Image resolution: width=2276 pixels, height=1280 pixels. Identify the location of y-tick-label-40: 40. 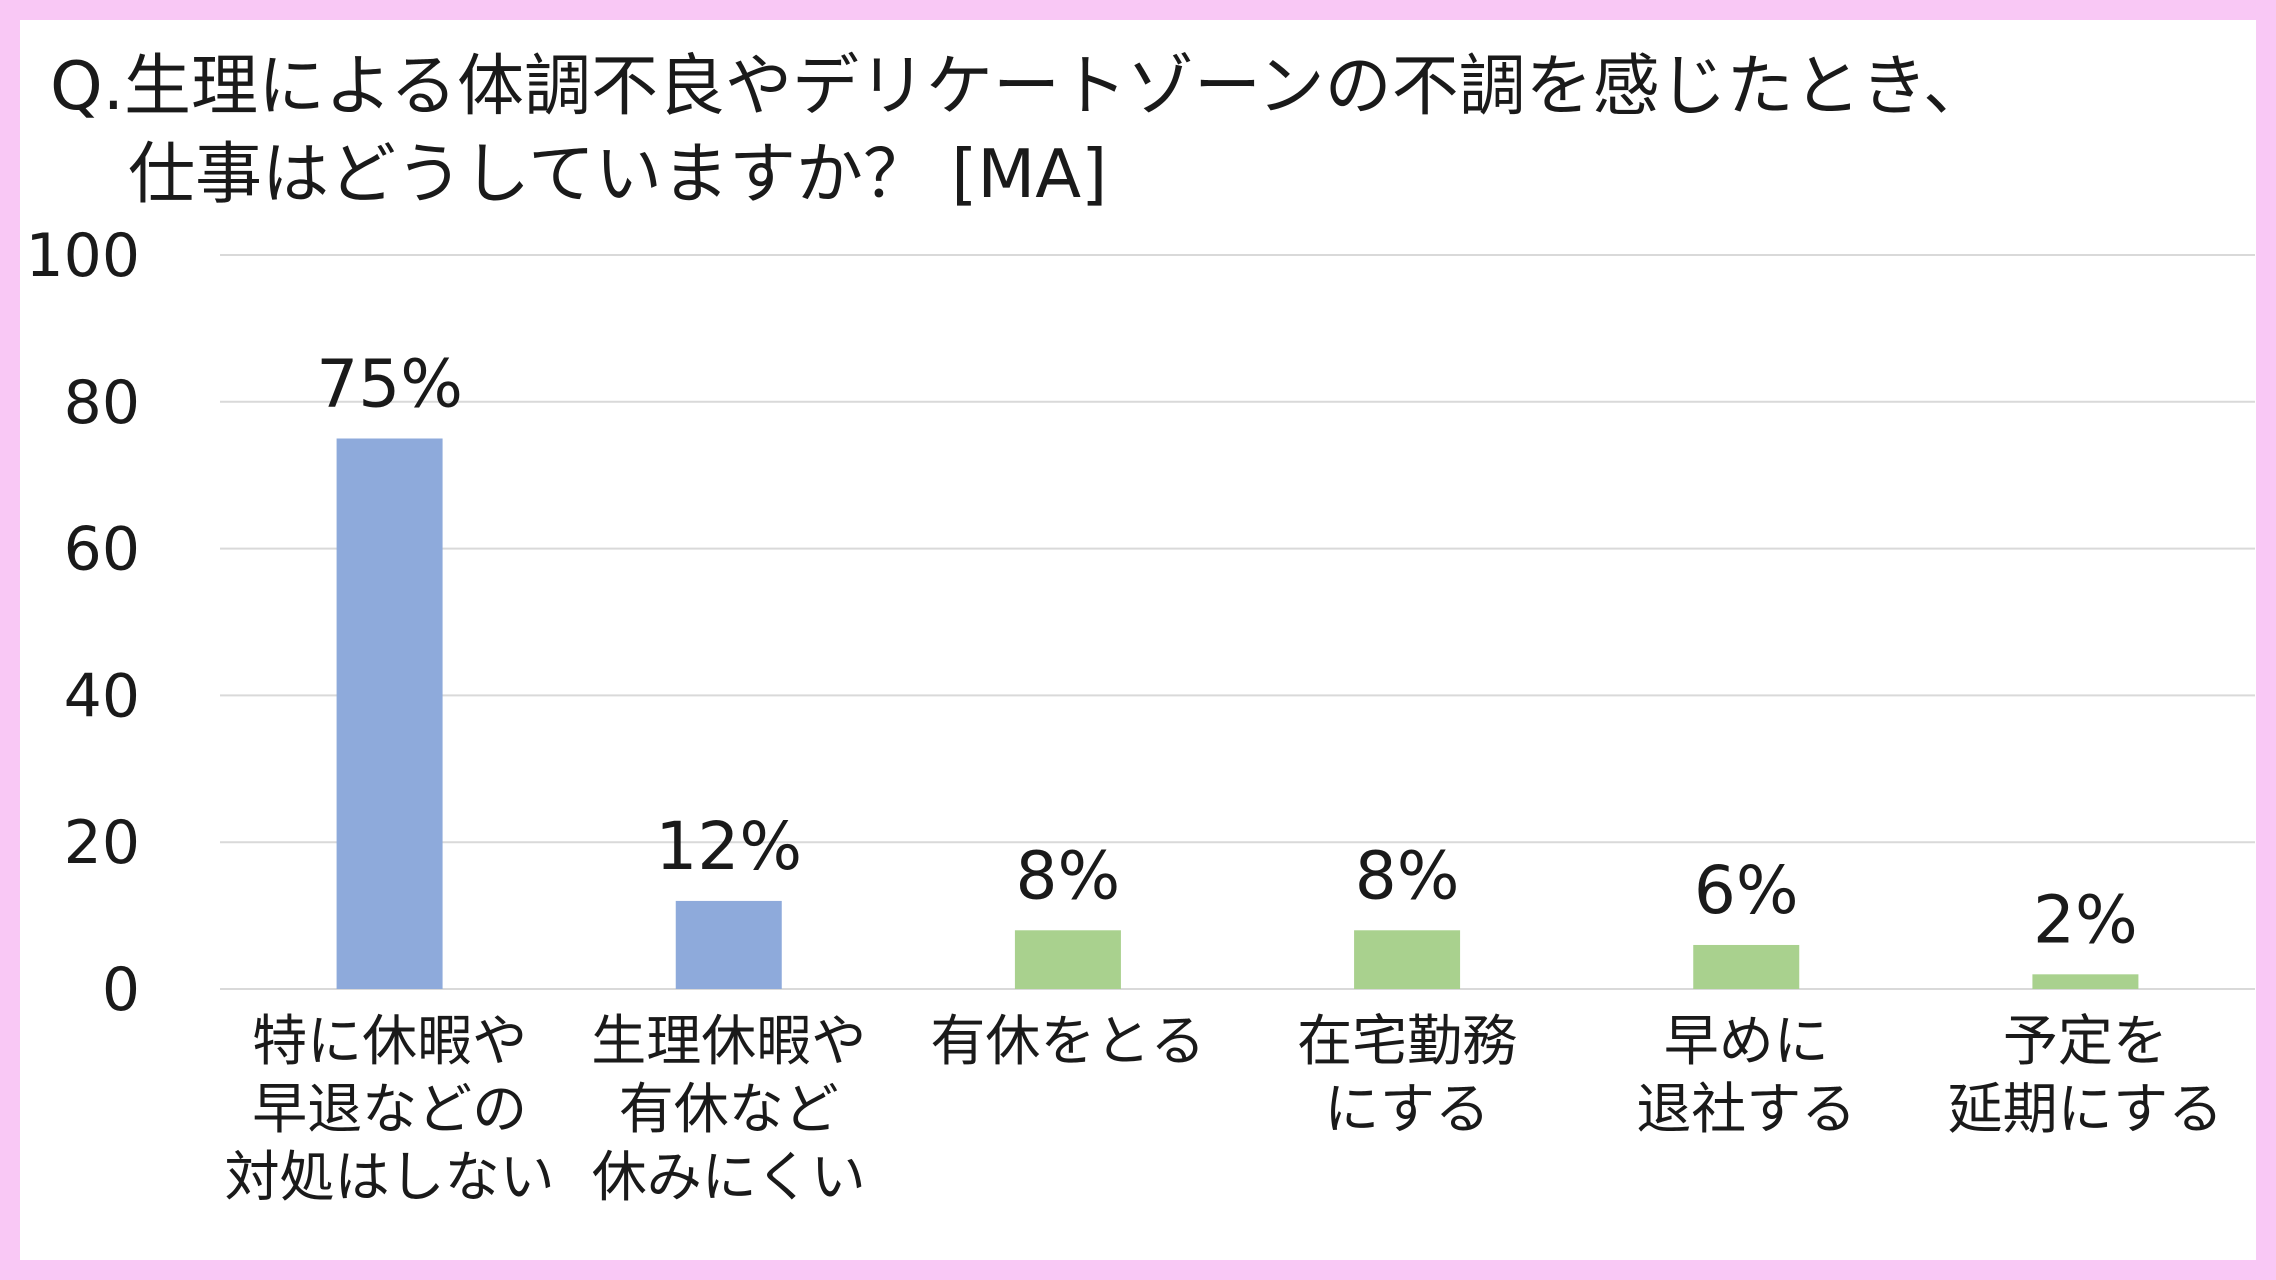
(102, 696).